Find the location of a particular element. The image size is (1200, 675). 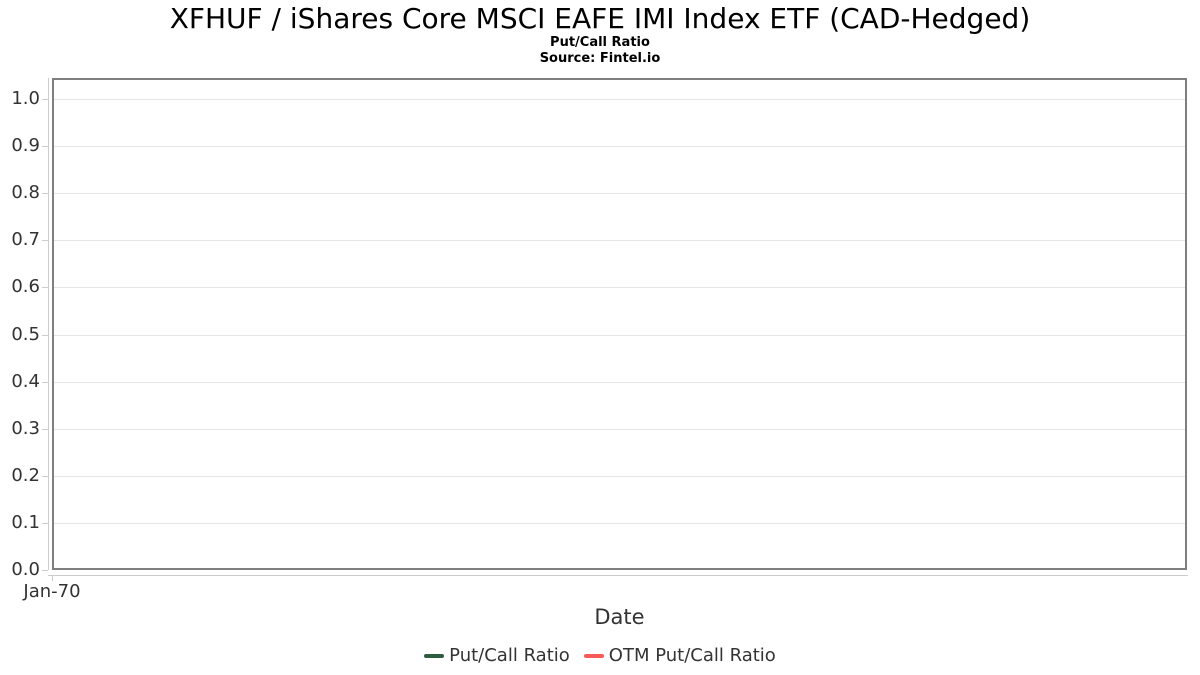

legend-series-label: OTM Put/Call Ratio is located at coordinates (692, 655).